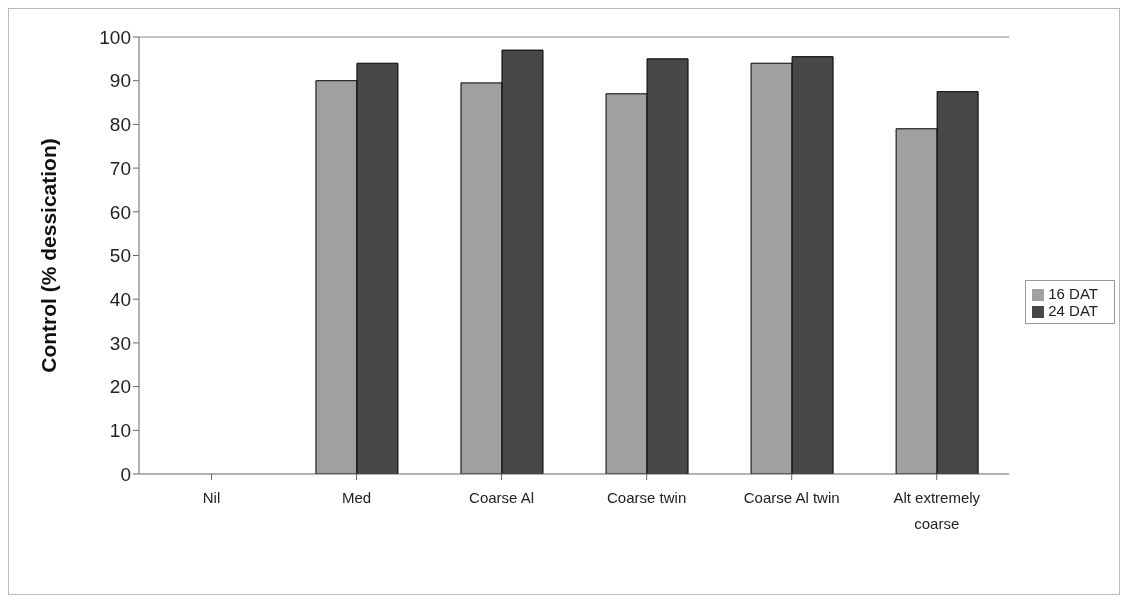  Describe the element at coordinates (120, 343) in the screenshot. I see `y-tick-label: 30` at that location.